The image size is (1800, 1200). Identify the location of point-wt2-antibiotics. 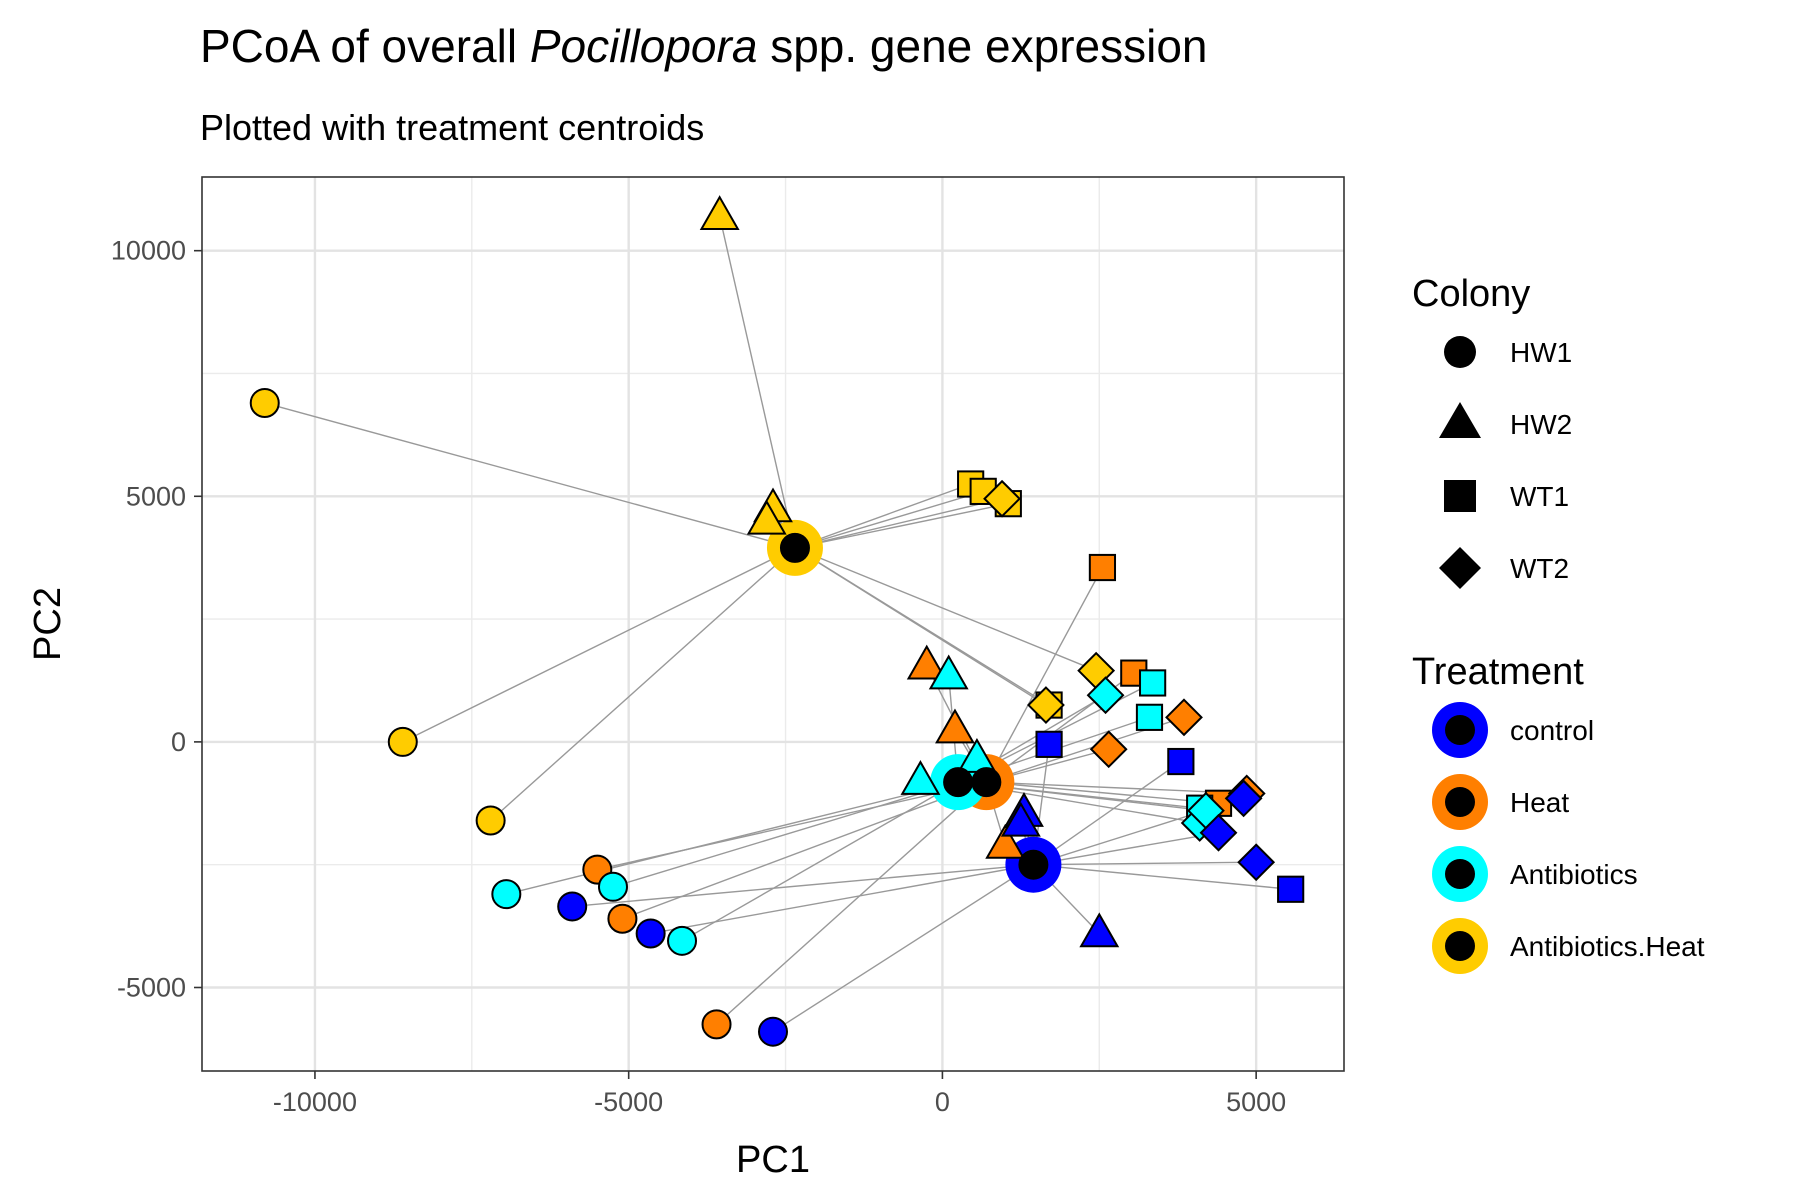
(1105, 695).